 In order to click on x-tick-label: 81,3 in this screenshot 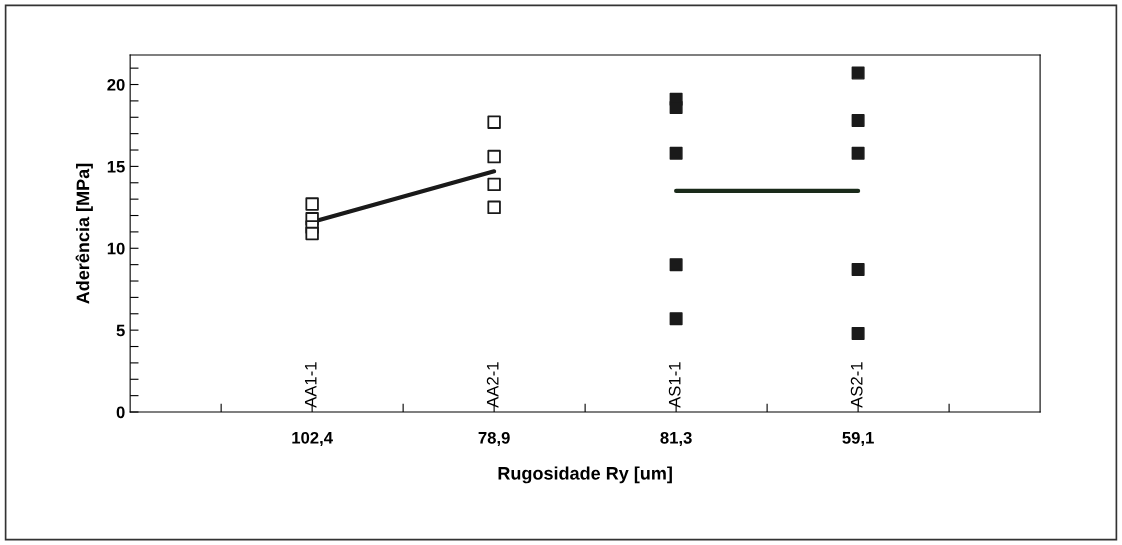, I will do `click(676, 439)`.